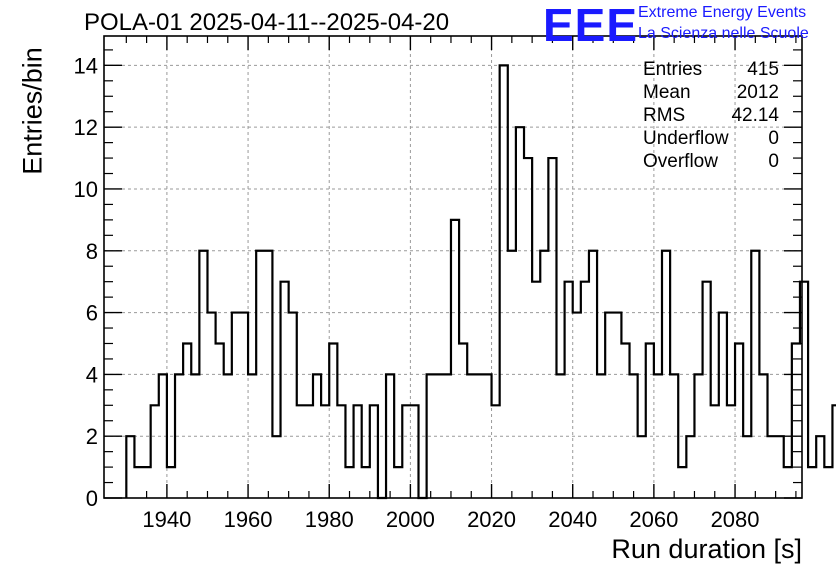 This screenshot has width=836, height=572. What do you see at coordinates (92, 374) in the screenshot?
I see `y-tick-label: 4` at bounding box center [92, 374].